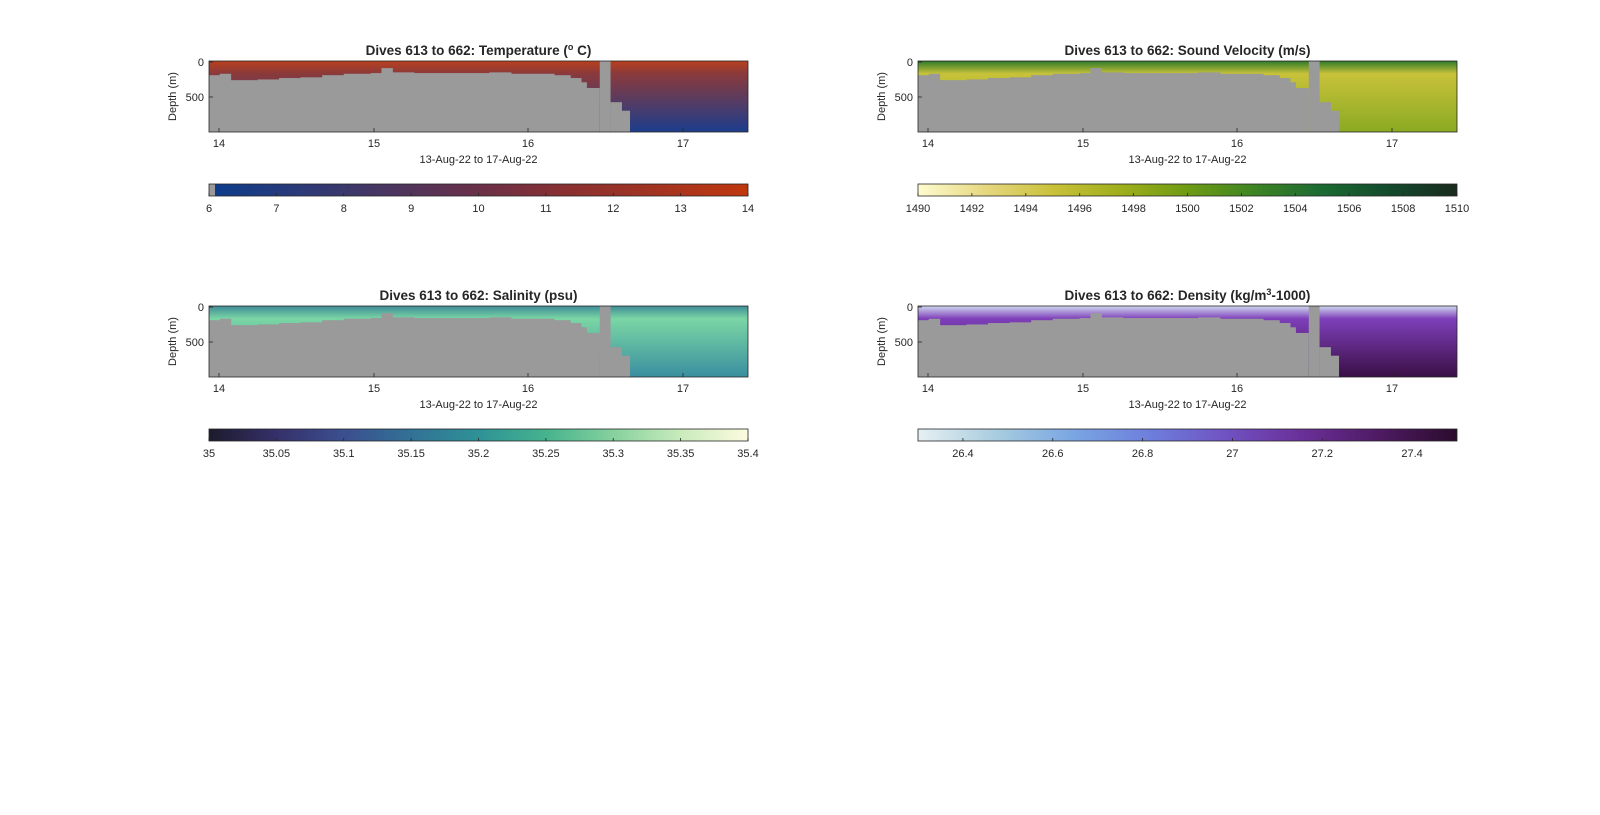 This screenshot has width=1600, height=815. I want to click on colorbar-tick-label: 11, so click(545, 209).